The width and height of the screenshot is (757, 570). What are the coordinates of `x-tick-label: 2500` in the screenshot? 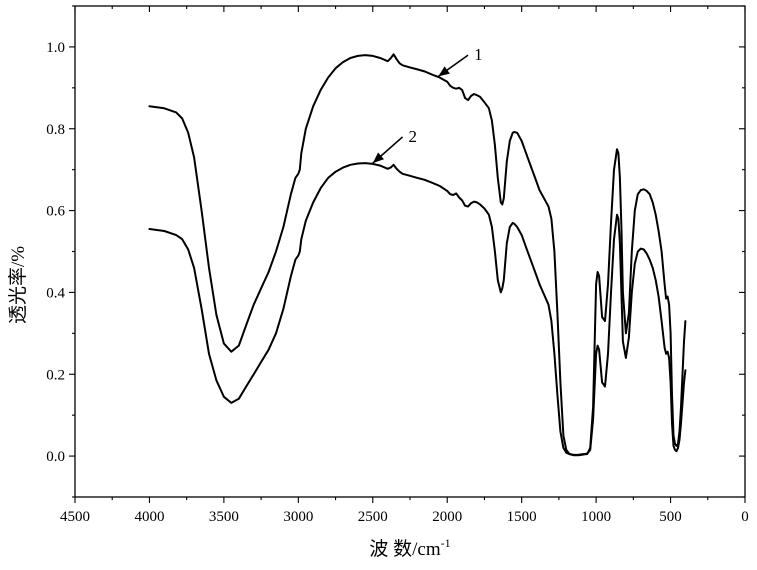 It's located at (373, 517).